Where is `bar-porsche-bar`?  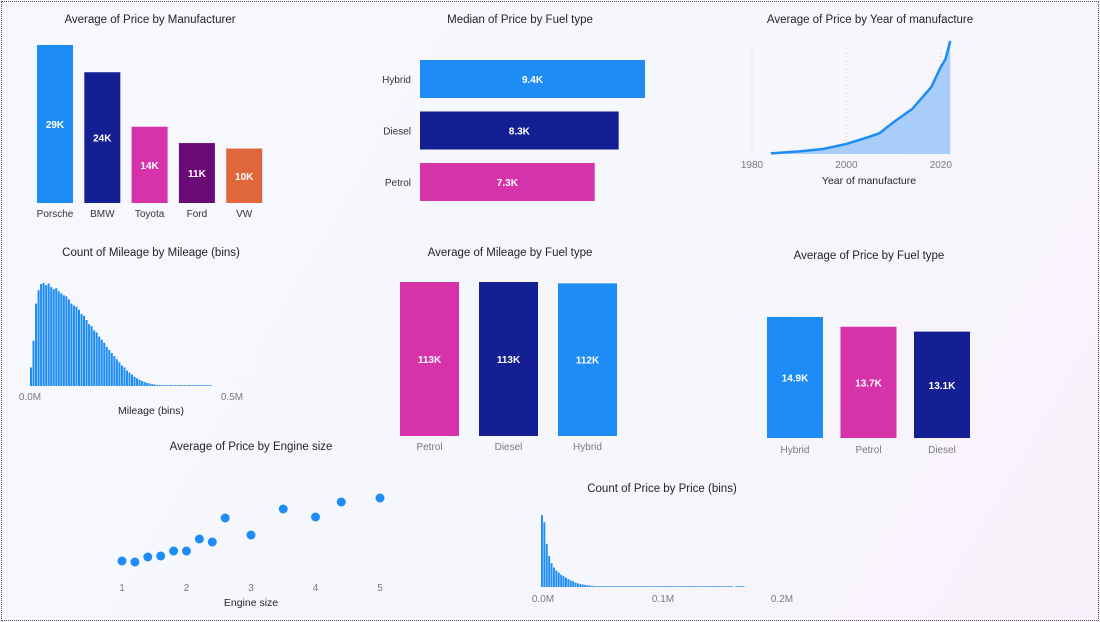 bar-porsche-bar is located at coordinates (55, 124).